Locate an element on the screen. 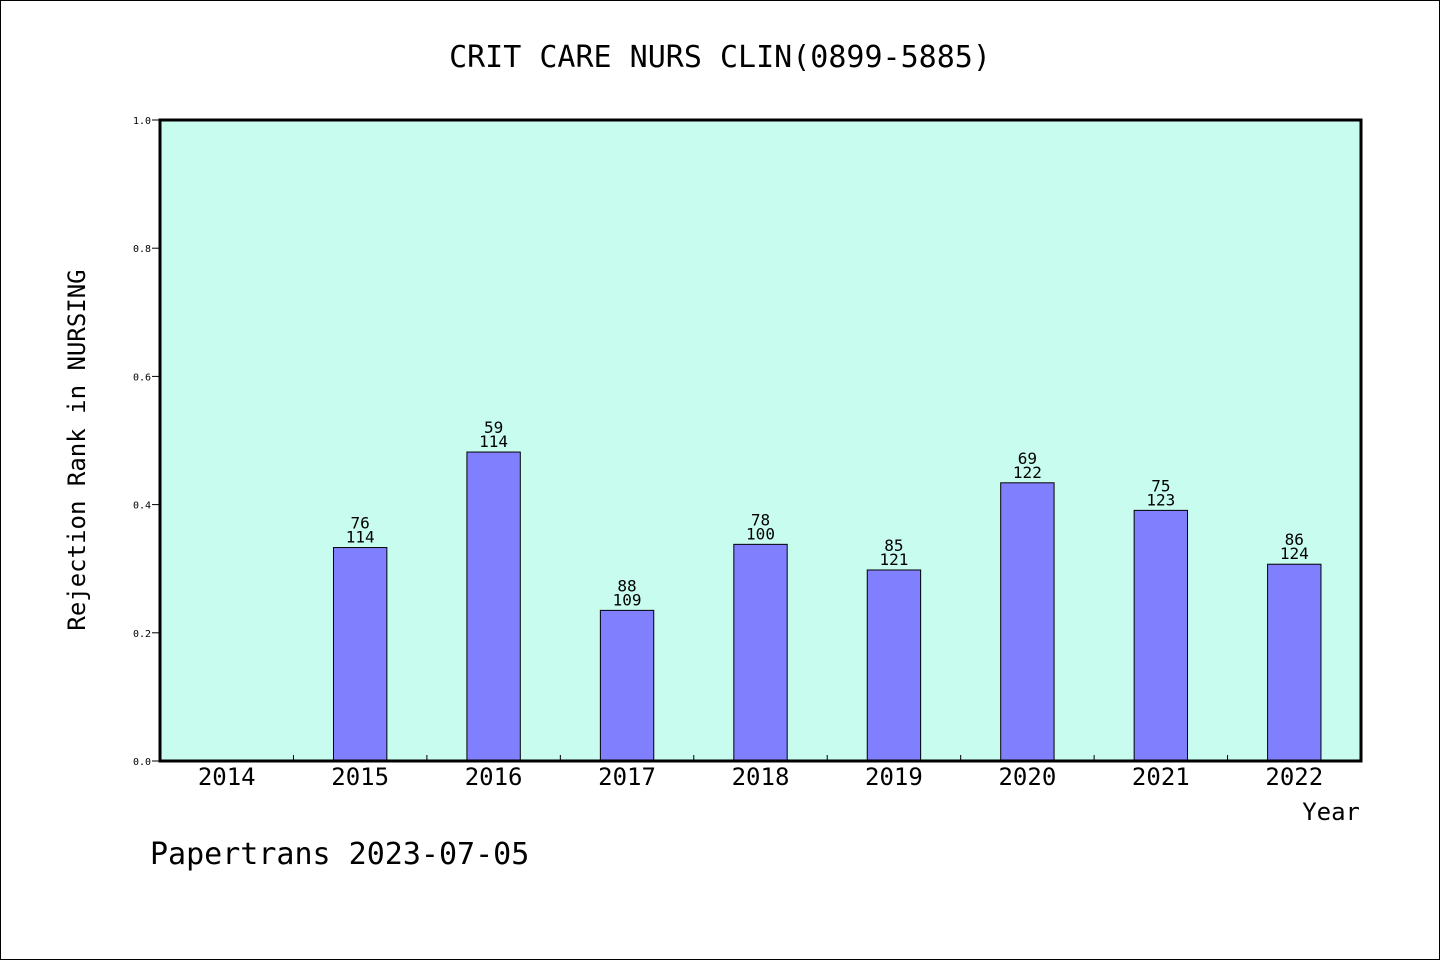 Image resolution: width=1440 pixels, height=960 pixels. bar-2017 is located at coordinates (627, 685).